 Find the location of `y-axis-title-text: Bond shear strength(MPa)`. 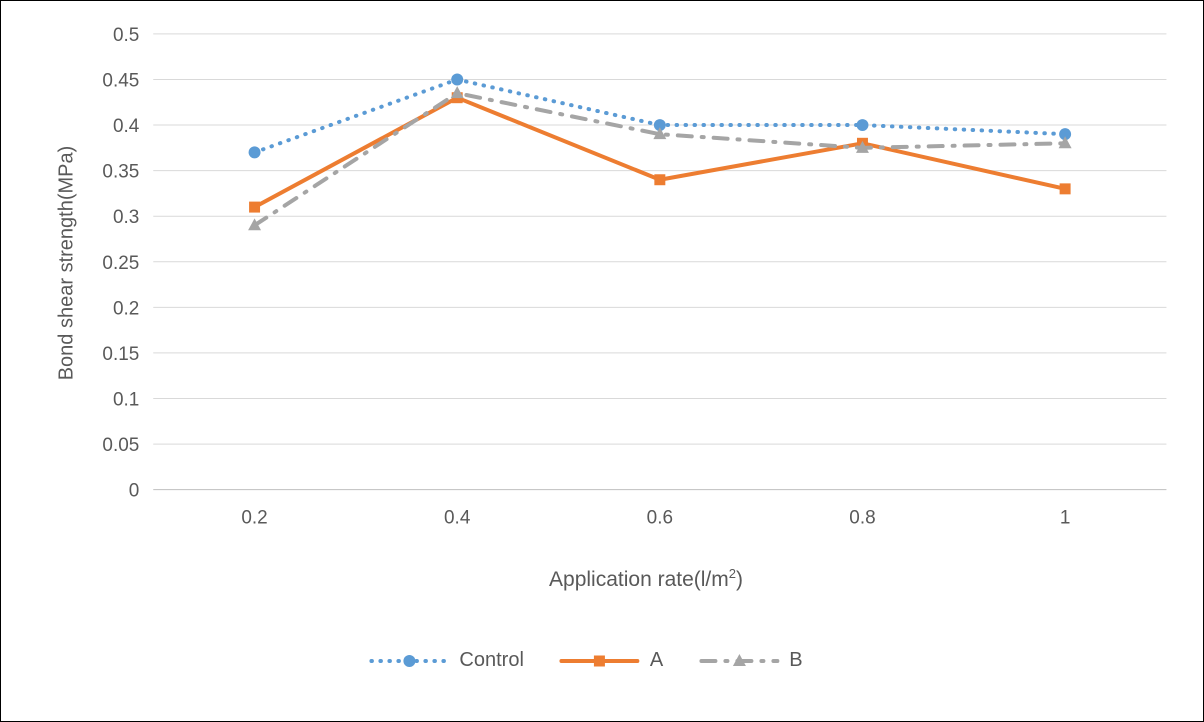

y-axis-title-text: Bond shear strength(MPa) is located at coordinates (66, 263).